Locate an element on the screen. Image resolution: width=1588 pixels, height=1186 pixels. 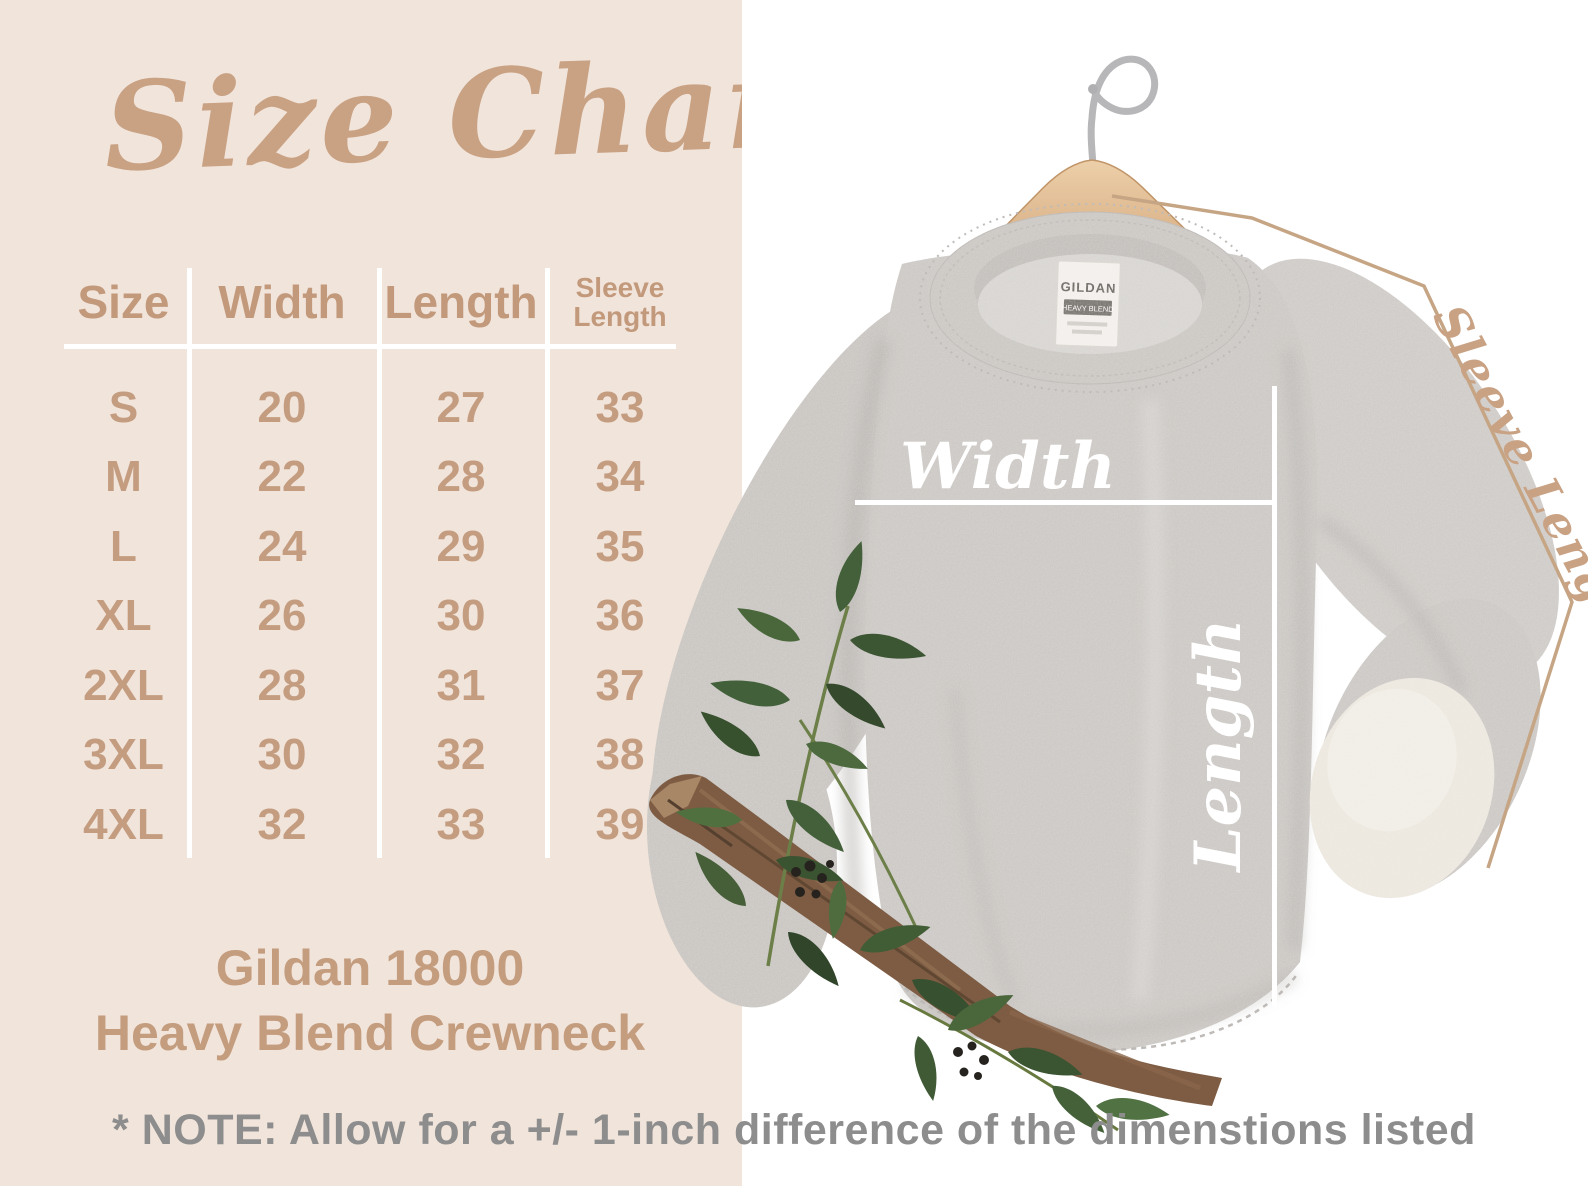
row-xl-size: XL is located at coordinates (123, 616).